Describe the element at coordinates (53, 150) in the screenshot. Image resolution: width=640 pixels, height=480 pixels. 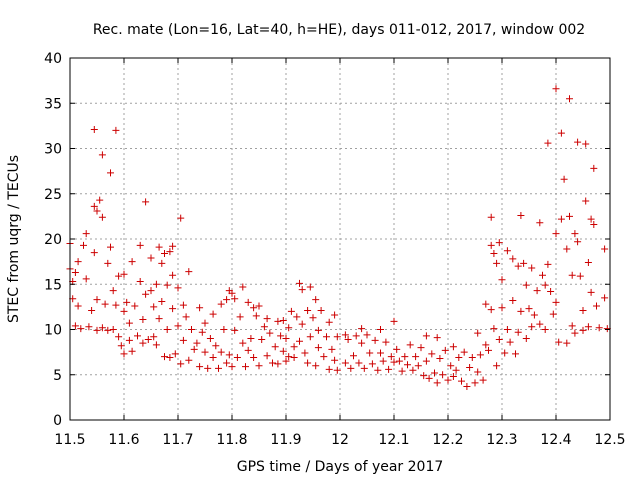
I see `y-tick-label: 30` at that location.